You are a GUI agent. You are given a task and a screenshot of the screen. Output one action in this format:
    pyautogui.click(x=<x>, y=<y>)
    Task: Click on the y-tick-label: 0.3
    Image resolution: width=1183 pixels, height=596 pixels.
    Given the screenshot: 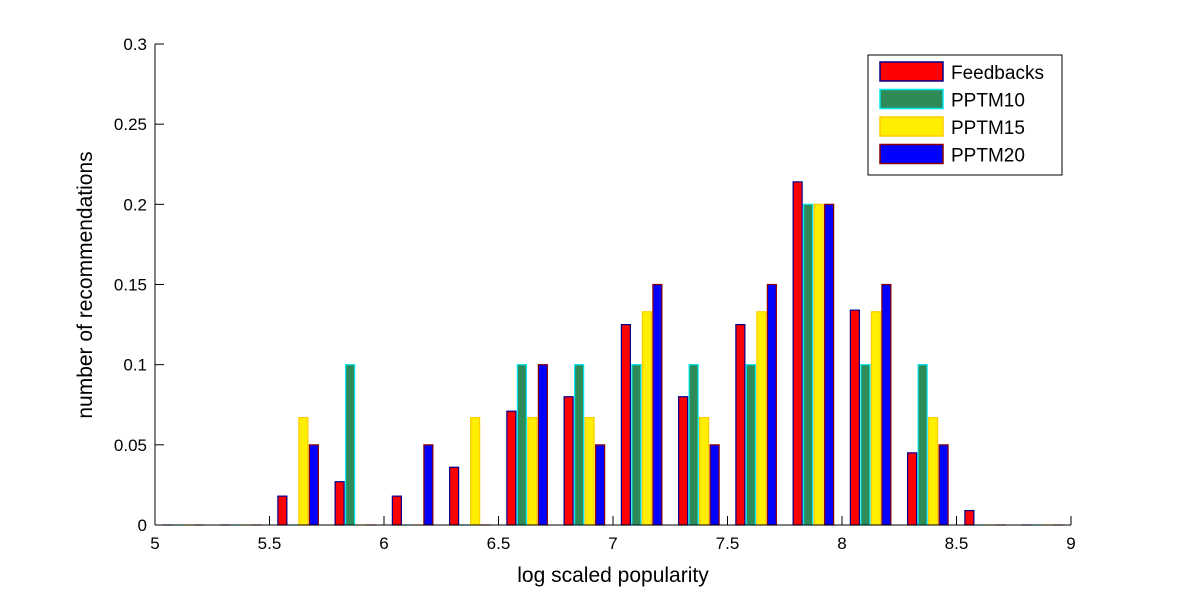 What is the action you would take?
    pyautogui.click(x=135, y=44)
    